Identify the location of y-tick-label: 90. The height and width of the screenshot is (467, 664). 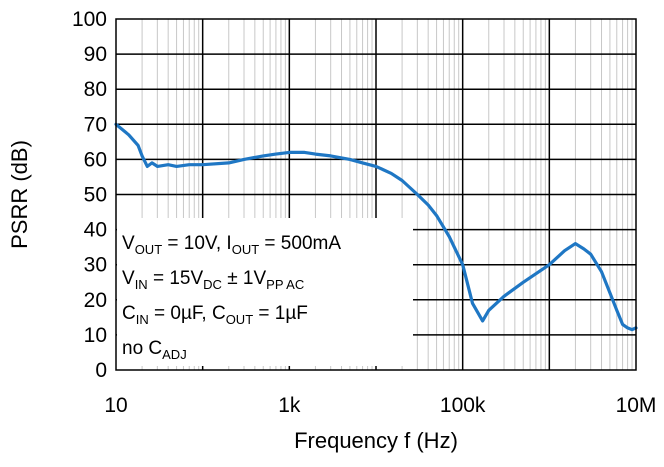
(95, 54).